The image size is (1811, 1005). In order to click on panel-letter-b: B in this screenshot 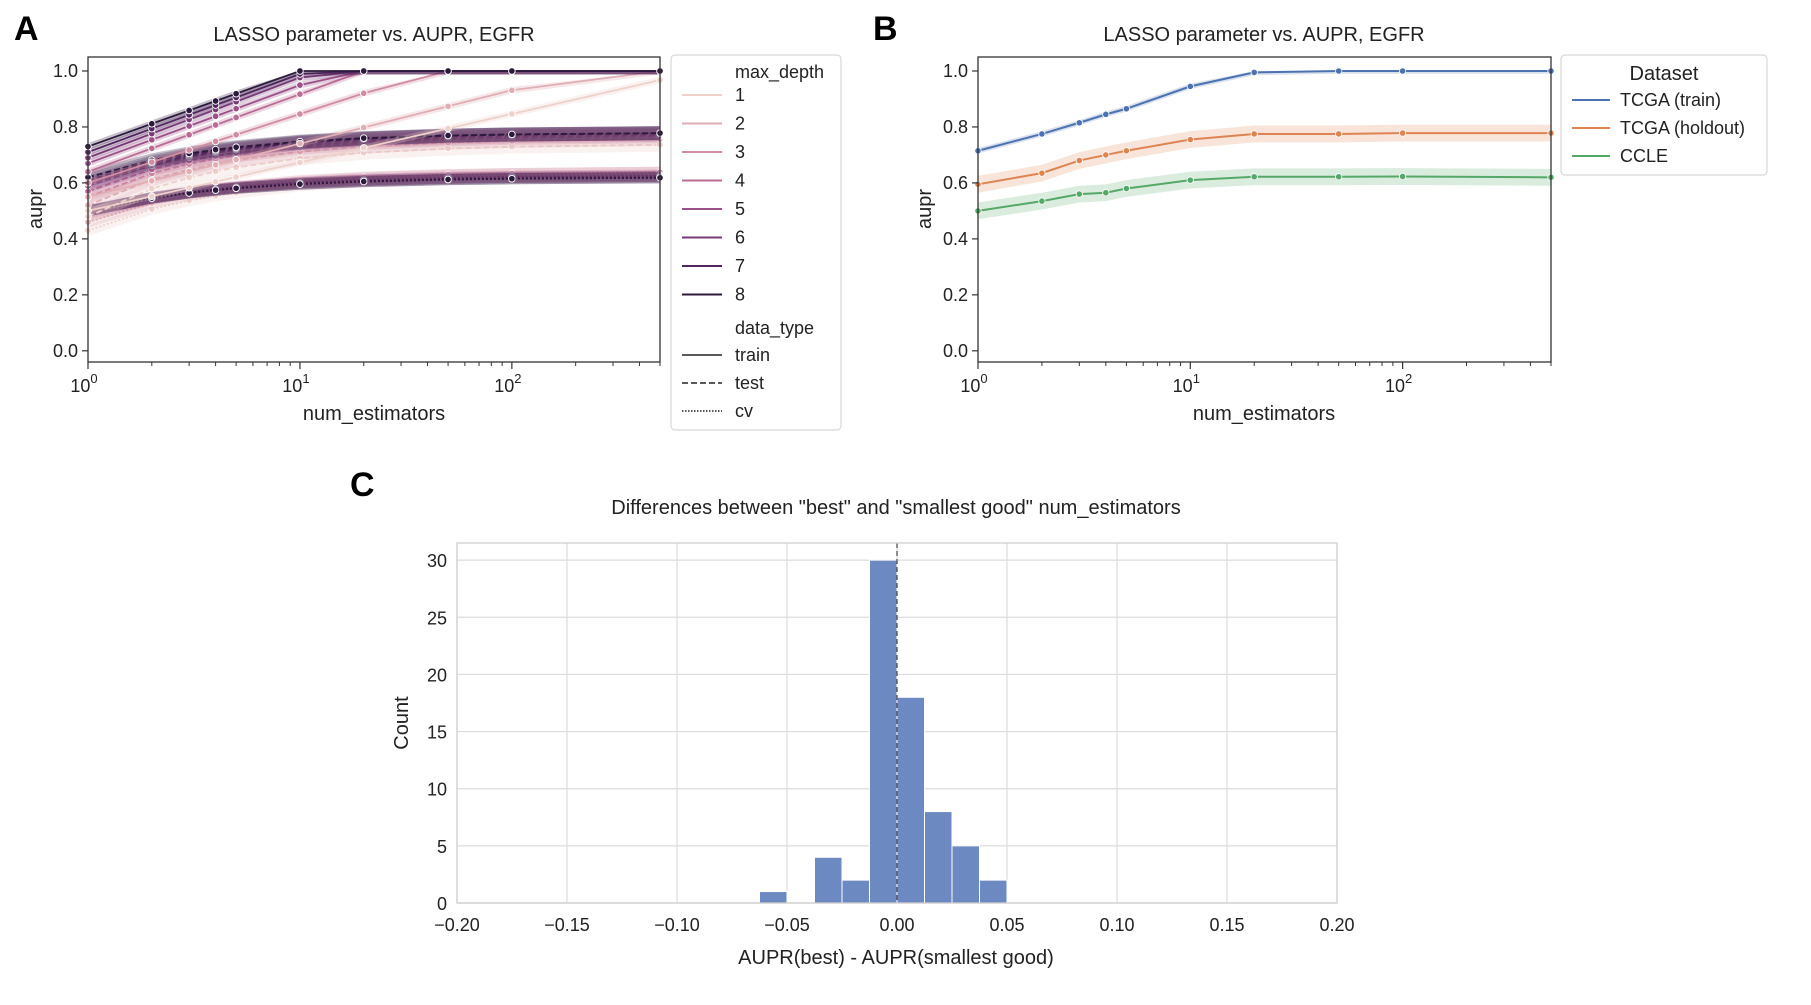, I will do `click(885, 29)`.